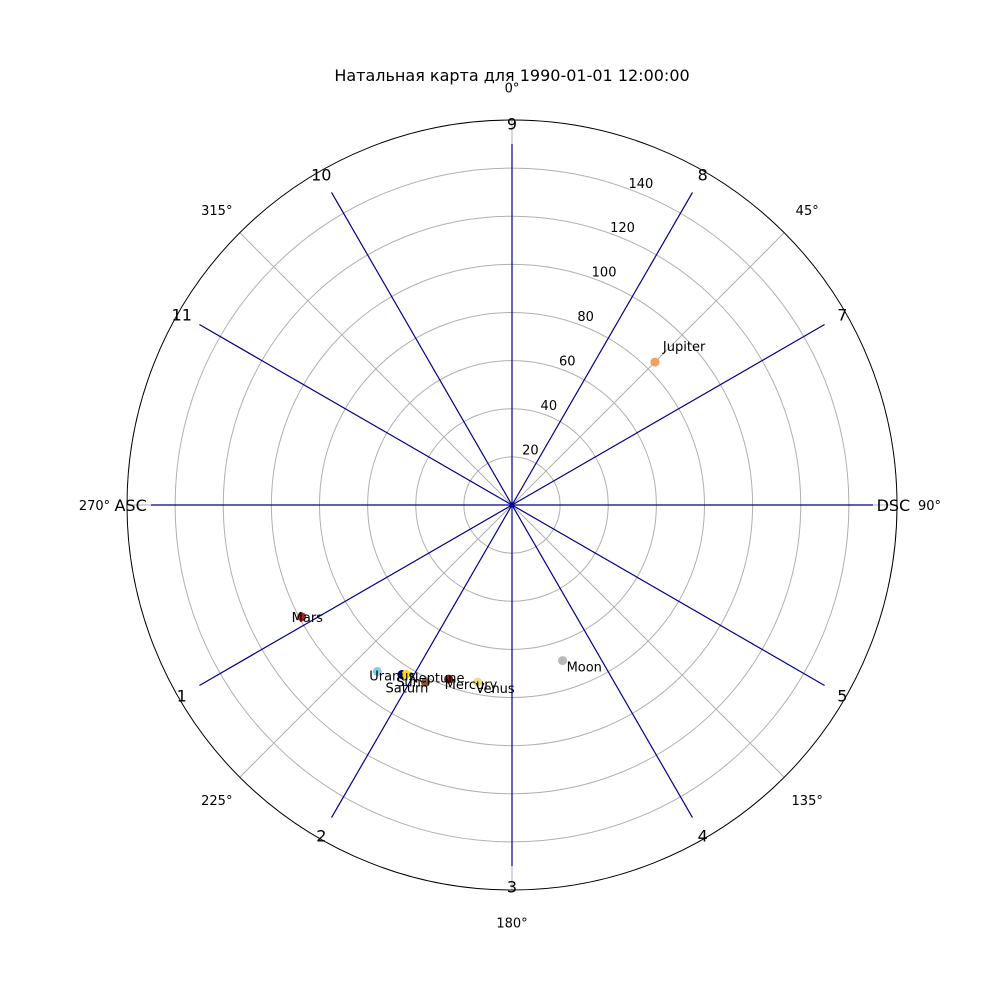 This screenshot has width=1000, height=1000. Describe the element at coordinates (406, 674) in the screenshot. I see `planet-point-sun` at that location.